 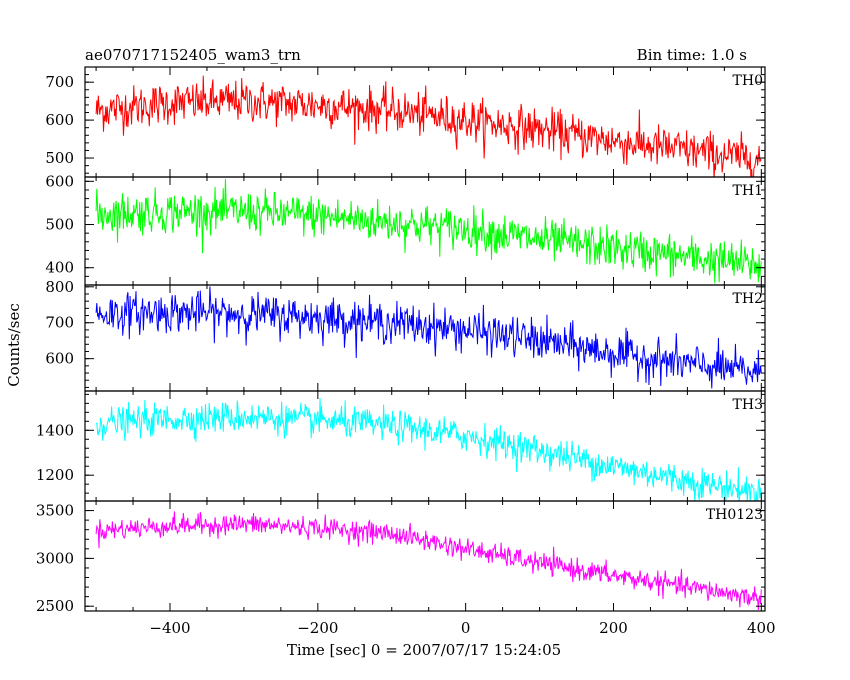 I want to click on y-tick-label: 1200, so click(x=55, y=475).